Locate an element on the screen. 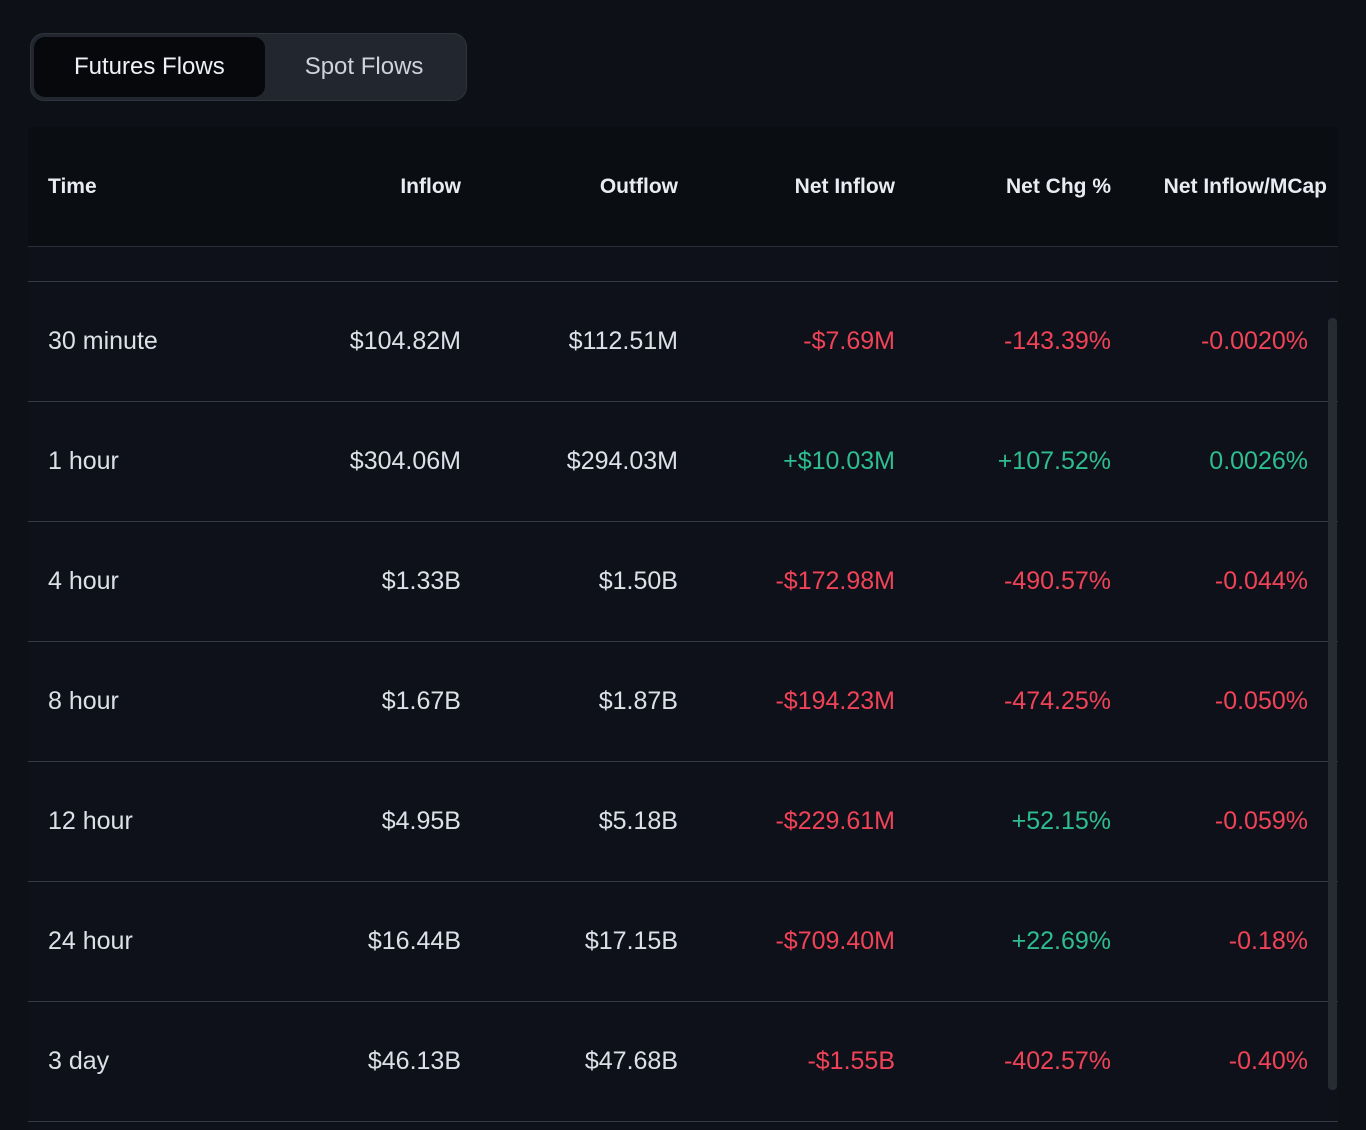 This screenshot has width=1366, height=1130. cell-net-chg: +107.52% is located at coordinates (1054, 461).